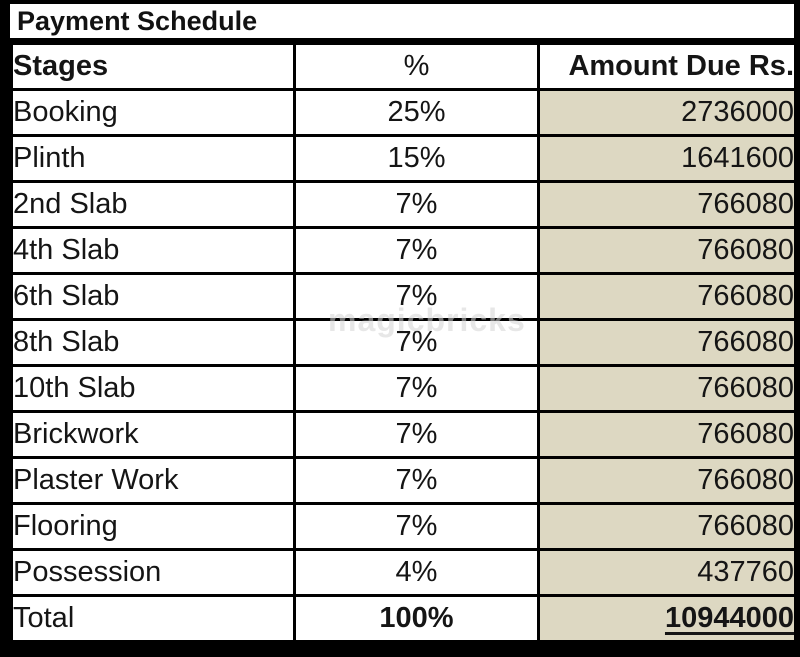 The width and height of the screenshot is (800, 657). I want to click on stage-cell: Plaster Work, so click(153, 480).